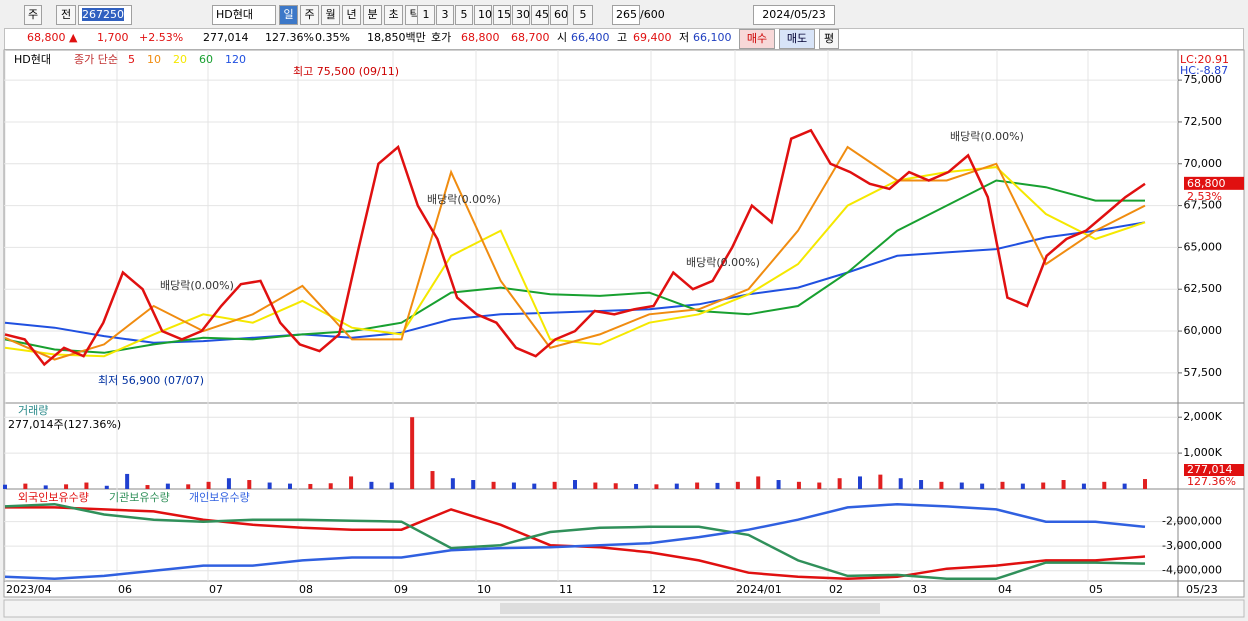  I want to click on scrollbar, so click(624, 608).